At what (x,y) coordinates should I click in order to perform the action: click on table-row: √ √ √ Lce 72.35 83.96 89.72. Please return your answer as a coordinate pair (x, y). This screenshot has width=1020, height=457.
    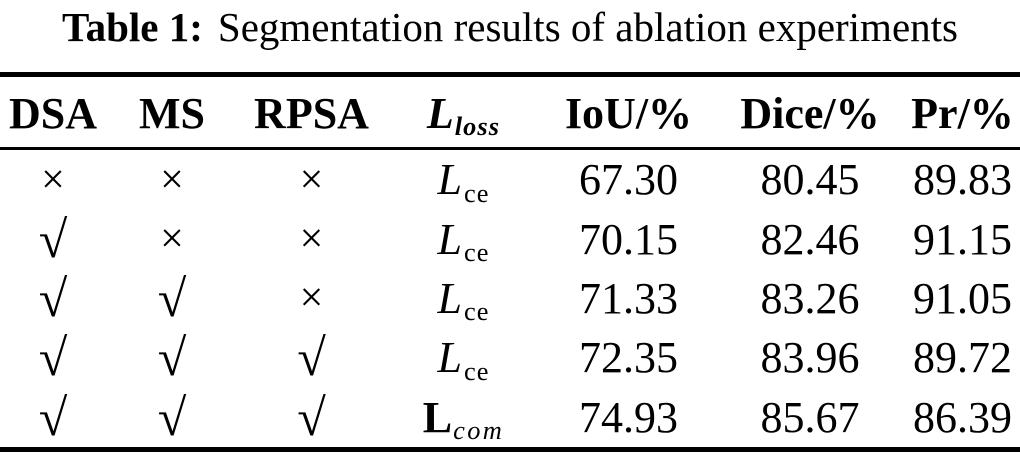
    Looking at the image, I should click on (510, 357).